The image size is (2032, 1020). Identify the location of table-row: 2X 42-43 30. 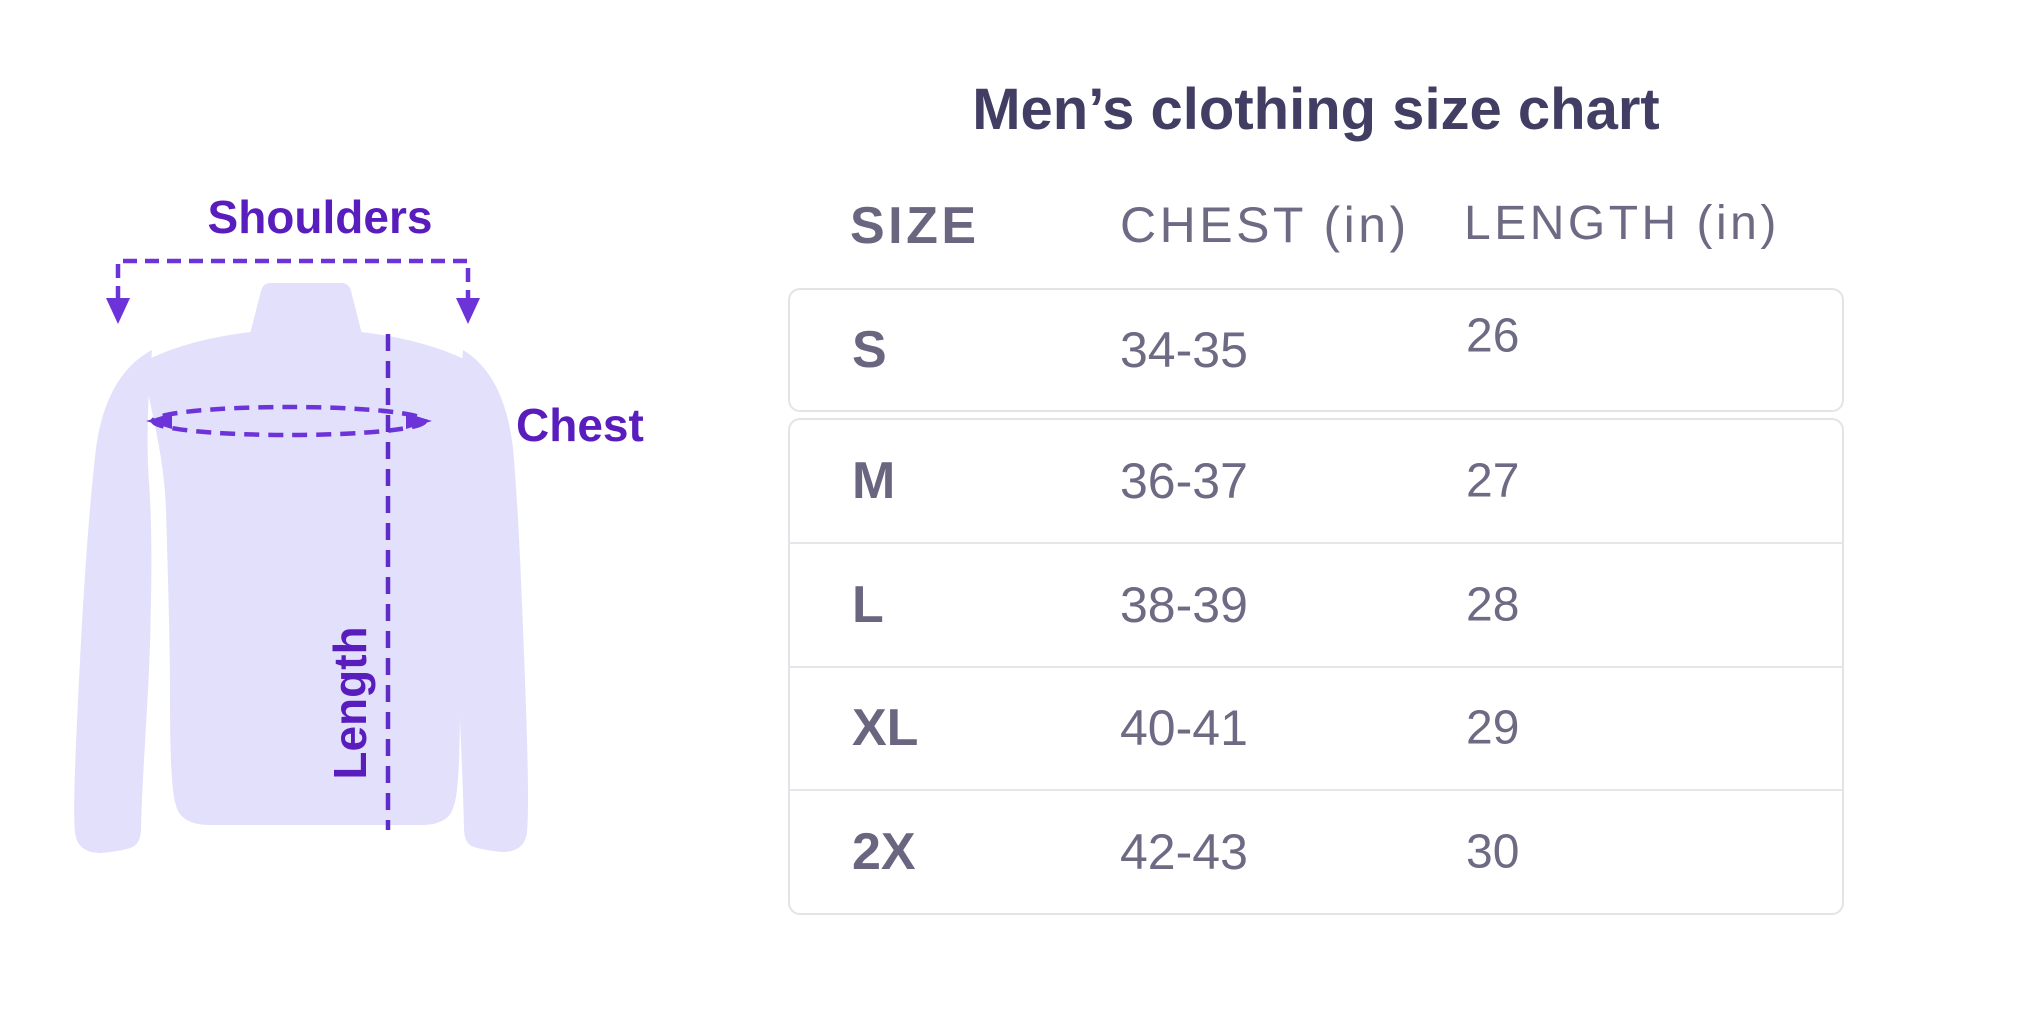
(1316, 851).